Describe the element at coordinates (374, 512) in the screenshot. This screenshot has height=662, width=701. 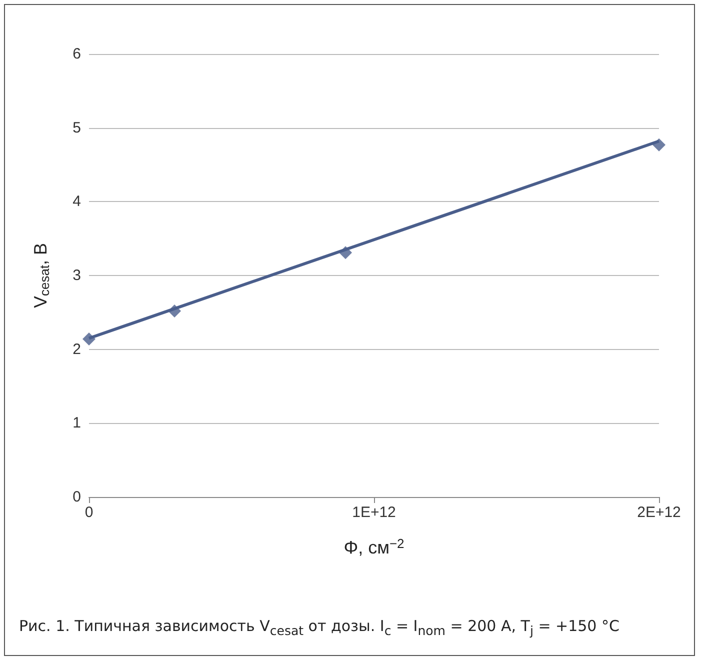
I see `x-tick-label: 1E+12` at that location.